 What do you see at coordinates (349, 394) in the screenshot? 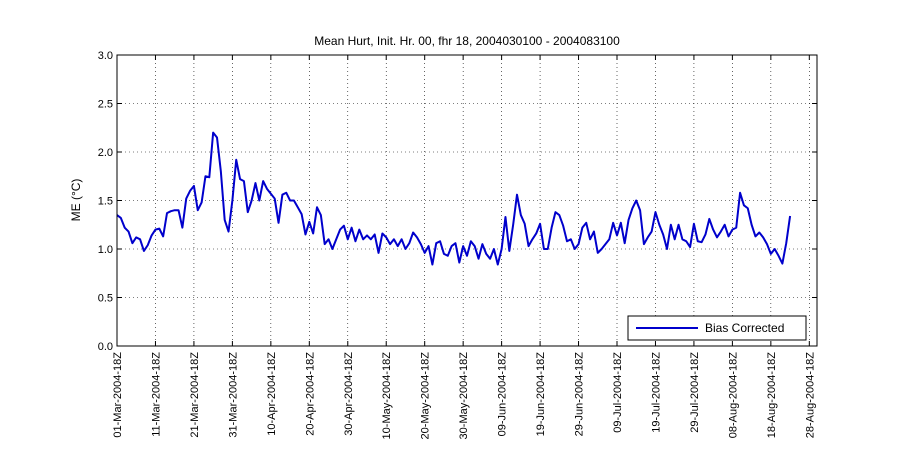
I see `x-tick-label: 30-Apr-2004-18Z` at bounding box center [349, 394].